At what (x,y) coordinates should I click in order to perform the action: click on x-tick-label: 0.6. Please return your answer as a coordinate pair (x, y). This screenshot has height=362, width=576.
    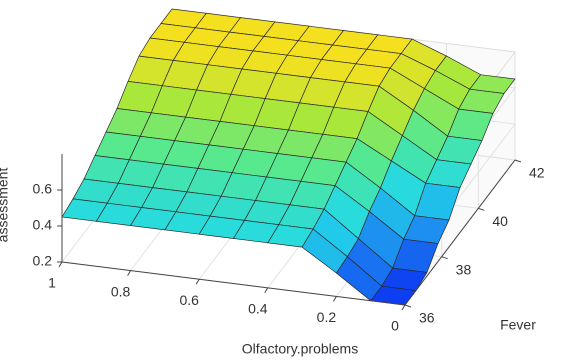
    Looking at the image, I should click on (189, 300).